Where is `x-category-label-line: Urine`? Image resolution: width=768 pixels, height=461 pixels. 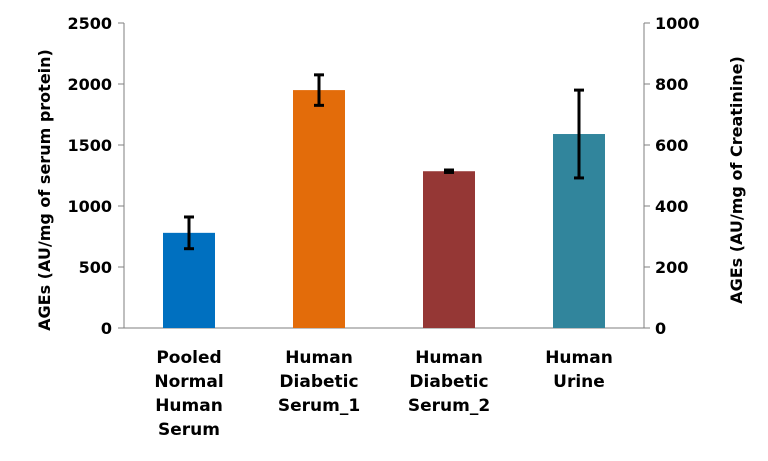
x-category-label-line: Urine is located at coordinates (579, 382).